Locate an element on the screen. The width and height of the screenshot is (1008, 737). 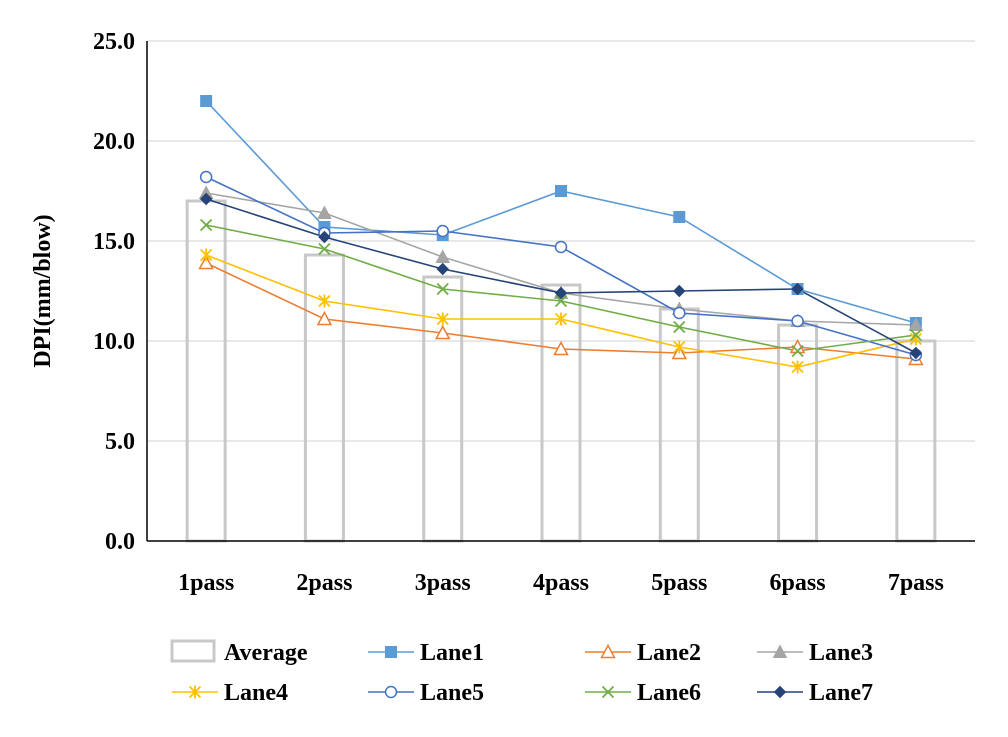
legend-item-average: Average is located at coordinates (239, 652).